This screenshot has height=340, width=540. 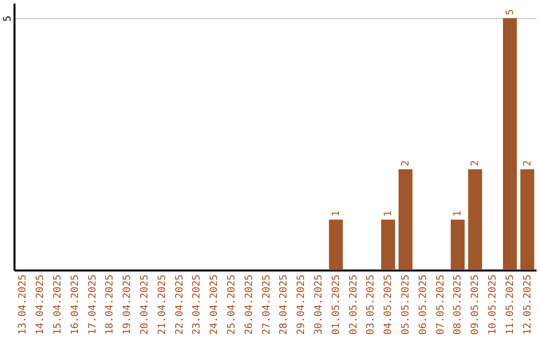 I want to click on x-tick-label: 02.05.2025, so click(x=354, y=304).